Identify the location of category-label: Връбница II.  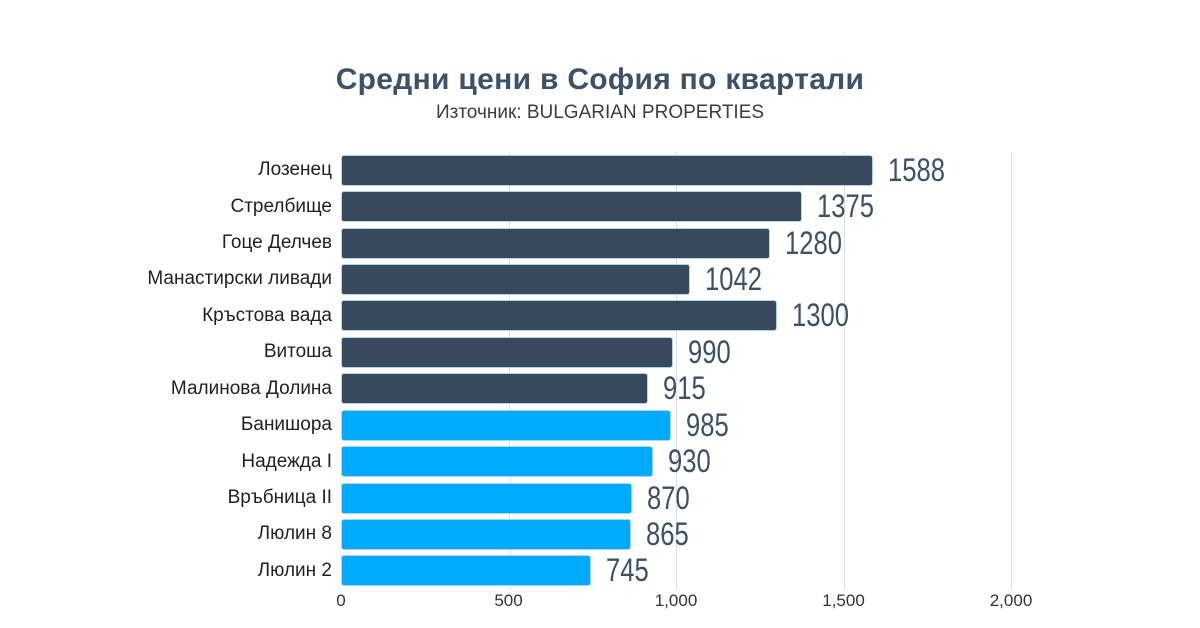
(279, 497).